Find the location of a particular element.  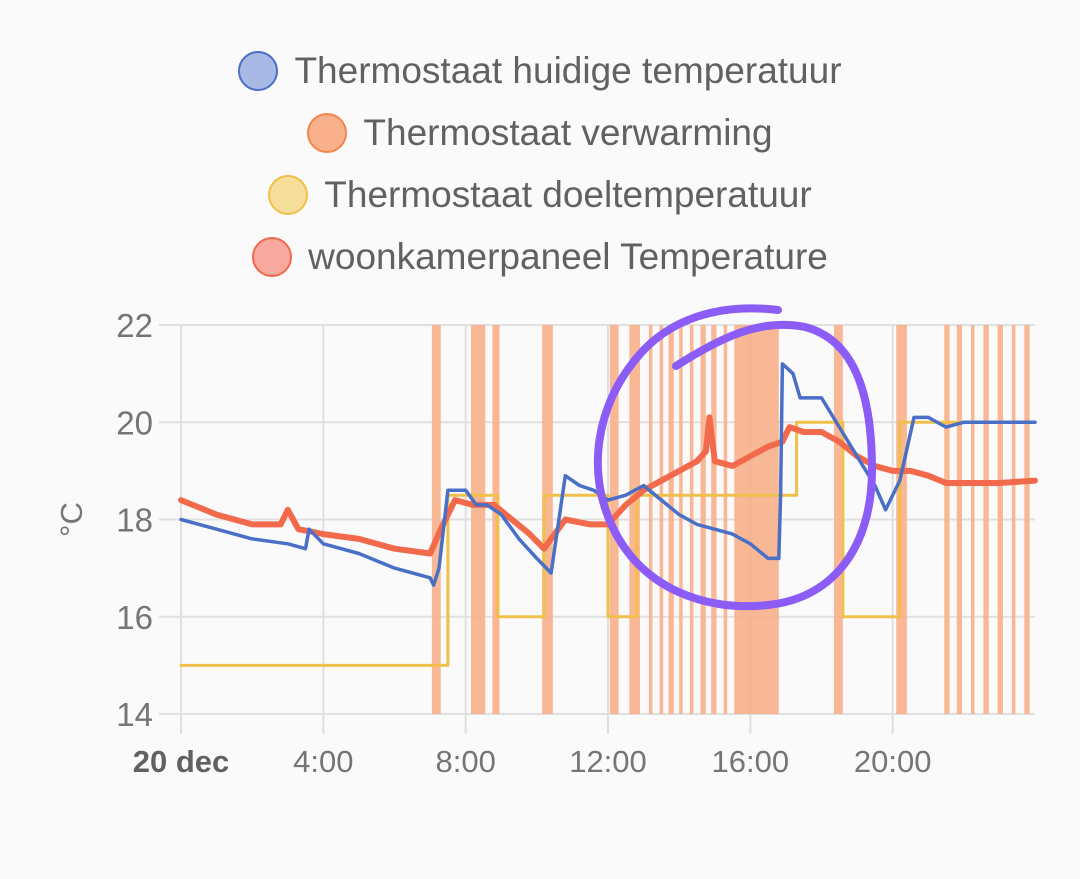

x-tick-label: 20 dec is located at coordinates (181, 761).